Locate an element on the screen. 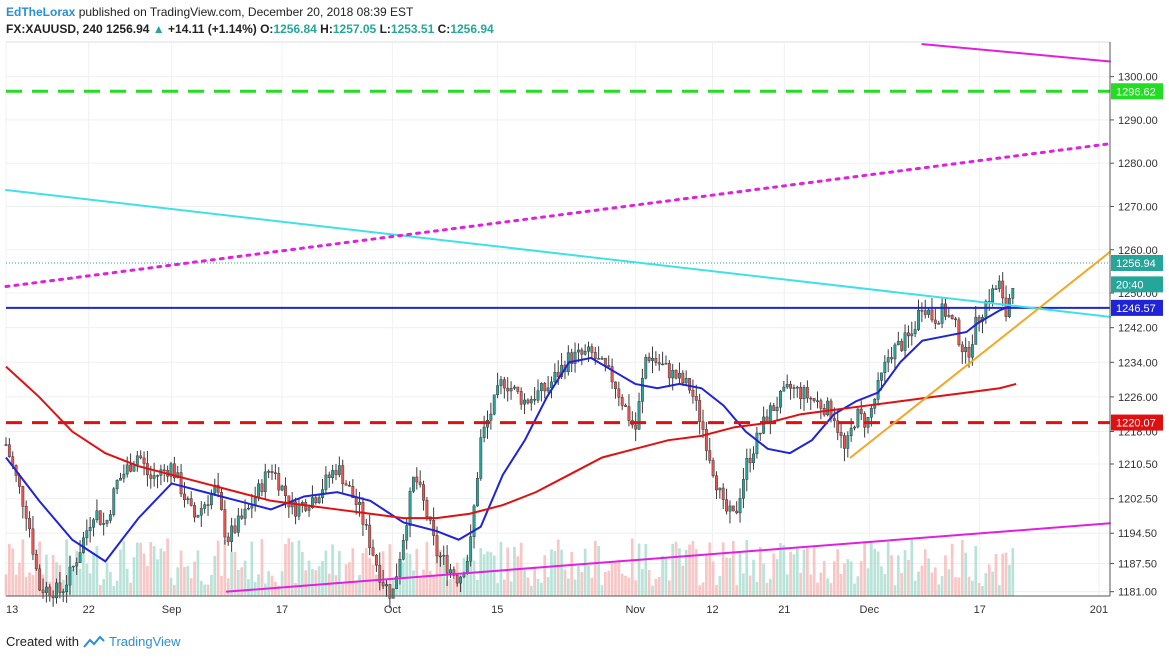 This screenshot has height=659, width=1169. y-tick-label: 1194.50 is located at coordinates (1137, 534).